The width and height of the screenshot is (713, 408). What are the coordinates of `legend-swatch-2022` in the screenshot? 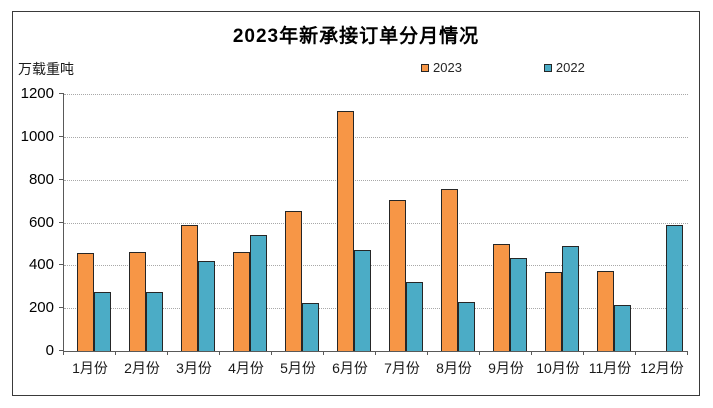 It's located at (547, 67).